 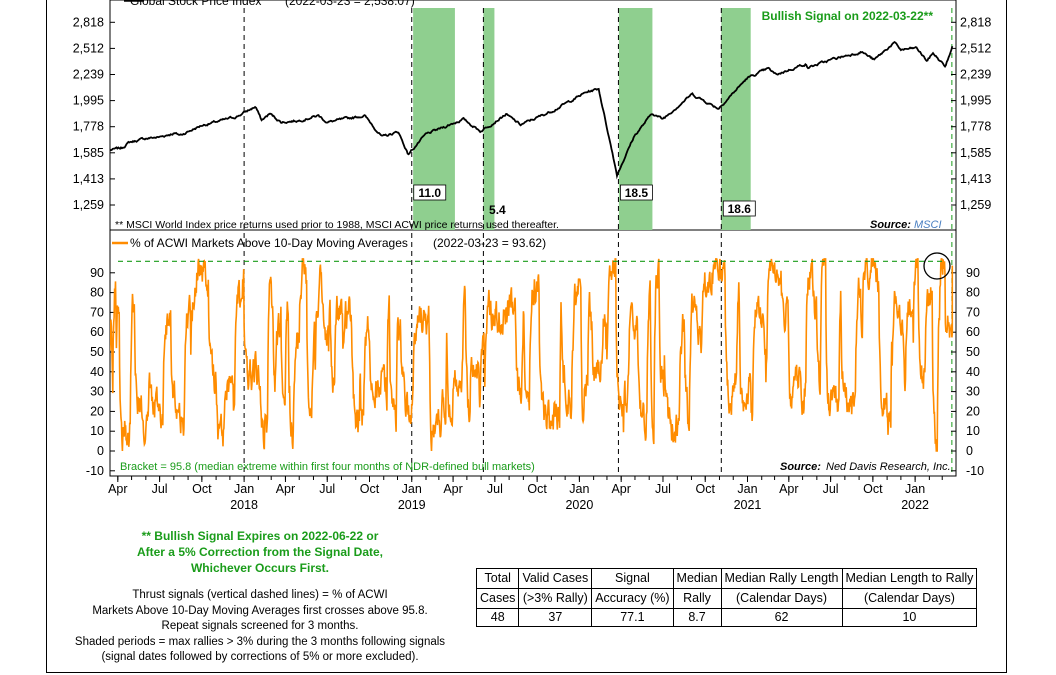 I want to click on stats-h2-5: (Calendar Days), so click(x=909, y=598).